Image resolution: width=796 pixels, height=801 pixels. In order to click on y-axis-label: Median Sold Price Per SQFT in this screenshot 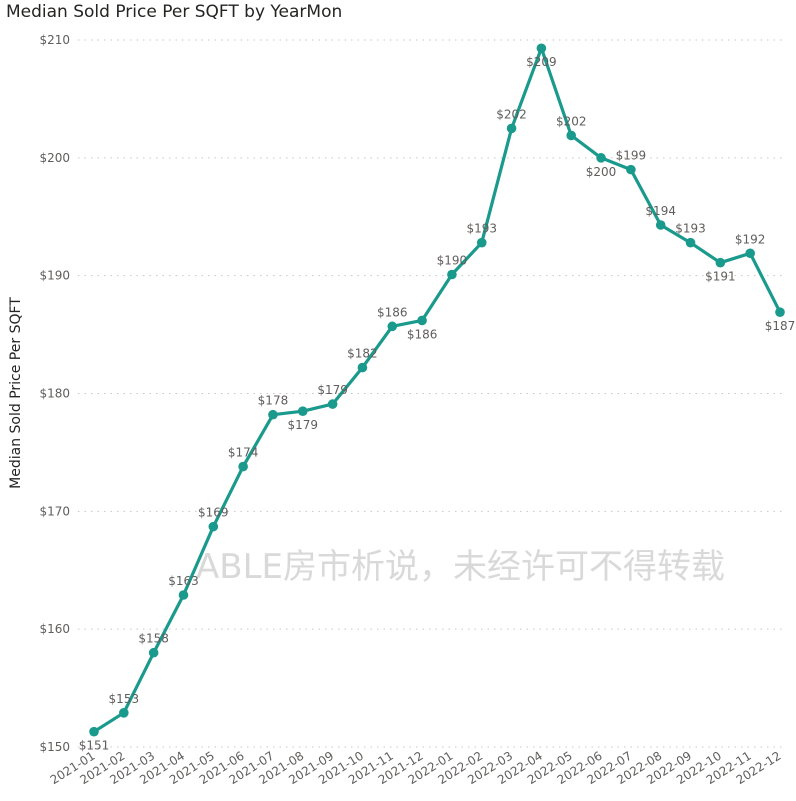, I will do `click(16, 393)`.